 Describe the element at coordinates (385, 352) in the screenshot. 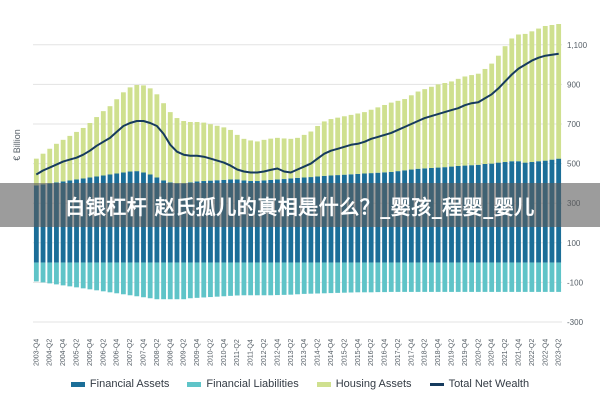

I see `x-tick-label: 2016-Q4` at that location.